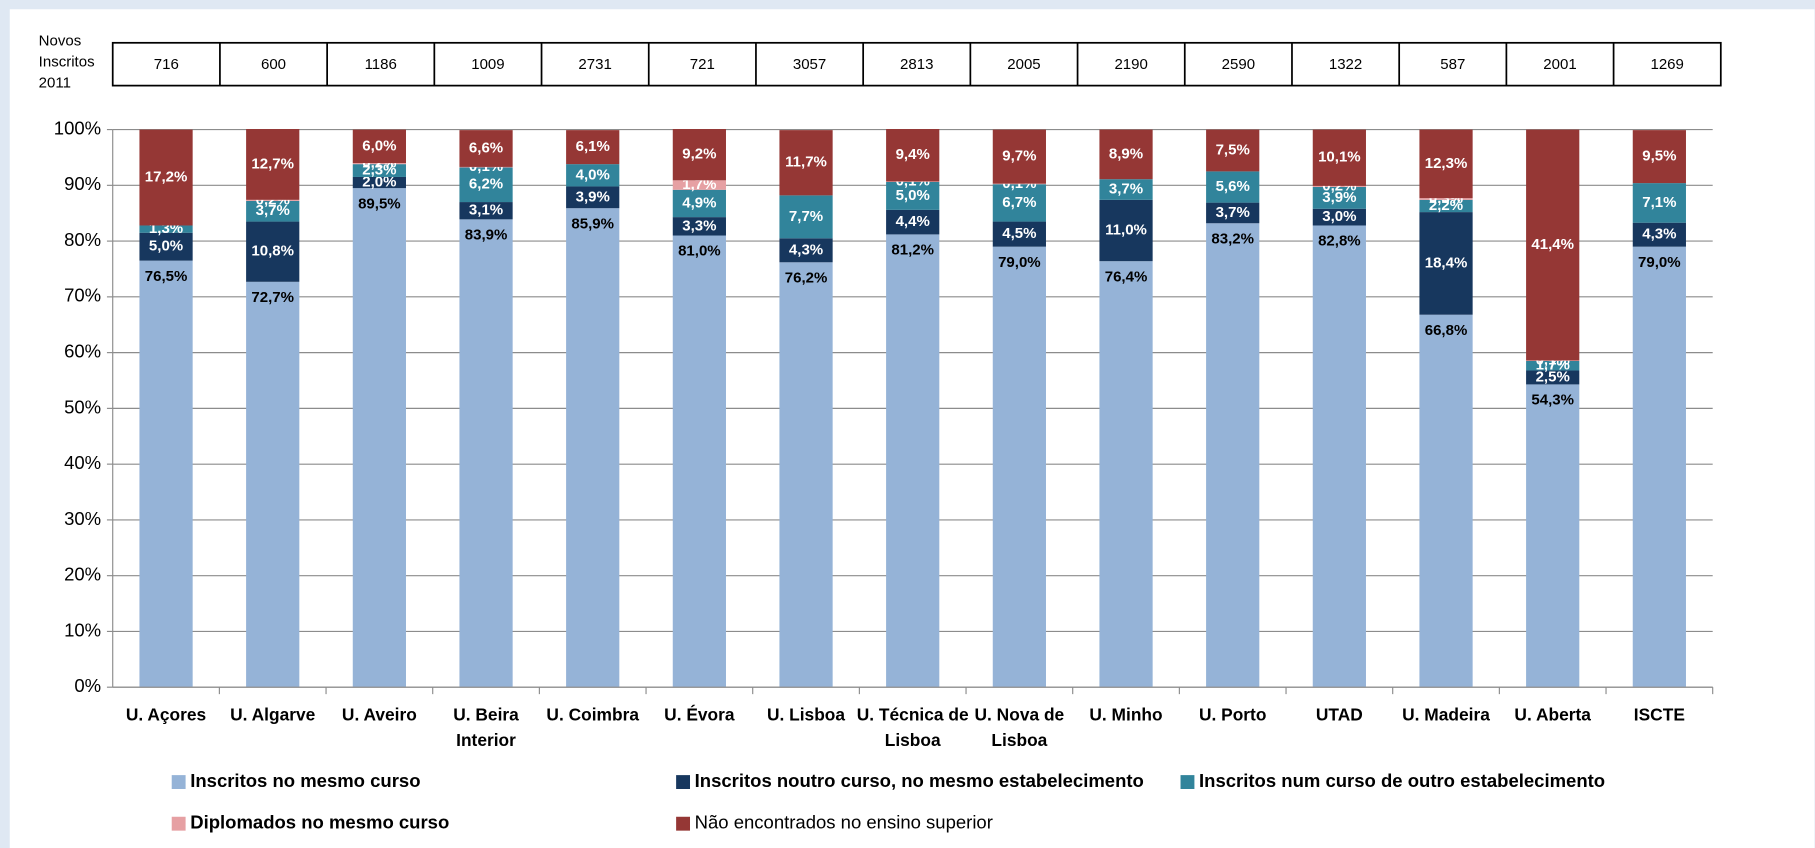 The height and width of the screenshot is (848, 1815). What do you see at coordinates (806, 716) in the screenshot?
I see `x-label-box: U. Lisboa` at bounding box center [806, 716].